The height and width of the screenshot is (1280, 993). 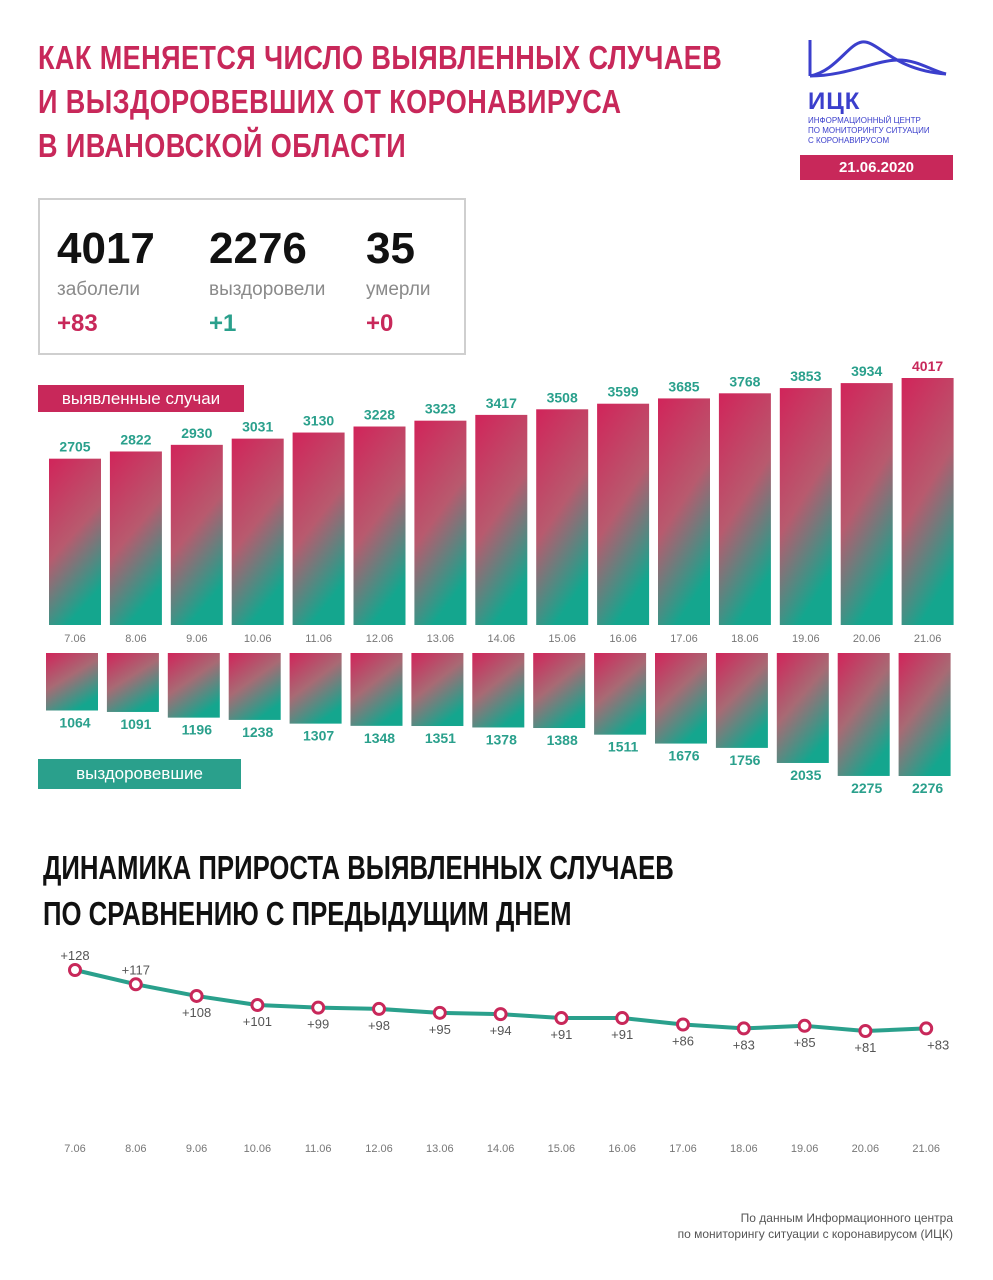 What do you see at coordinates (834, 101) in the screenshot?
I see `logo-abbr: ИЦК` at bounding box center [834, 101].